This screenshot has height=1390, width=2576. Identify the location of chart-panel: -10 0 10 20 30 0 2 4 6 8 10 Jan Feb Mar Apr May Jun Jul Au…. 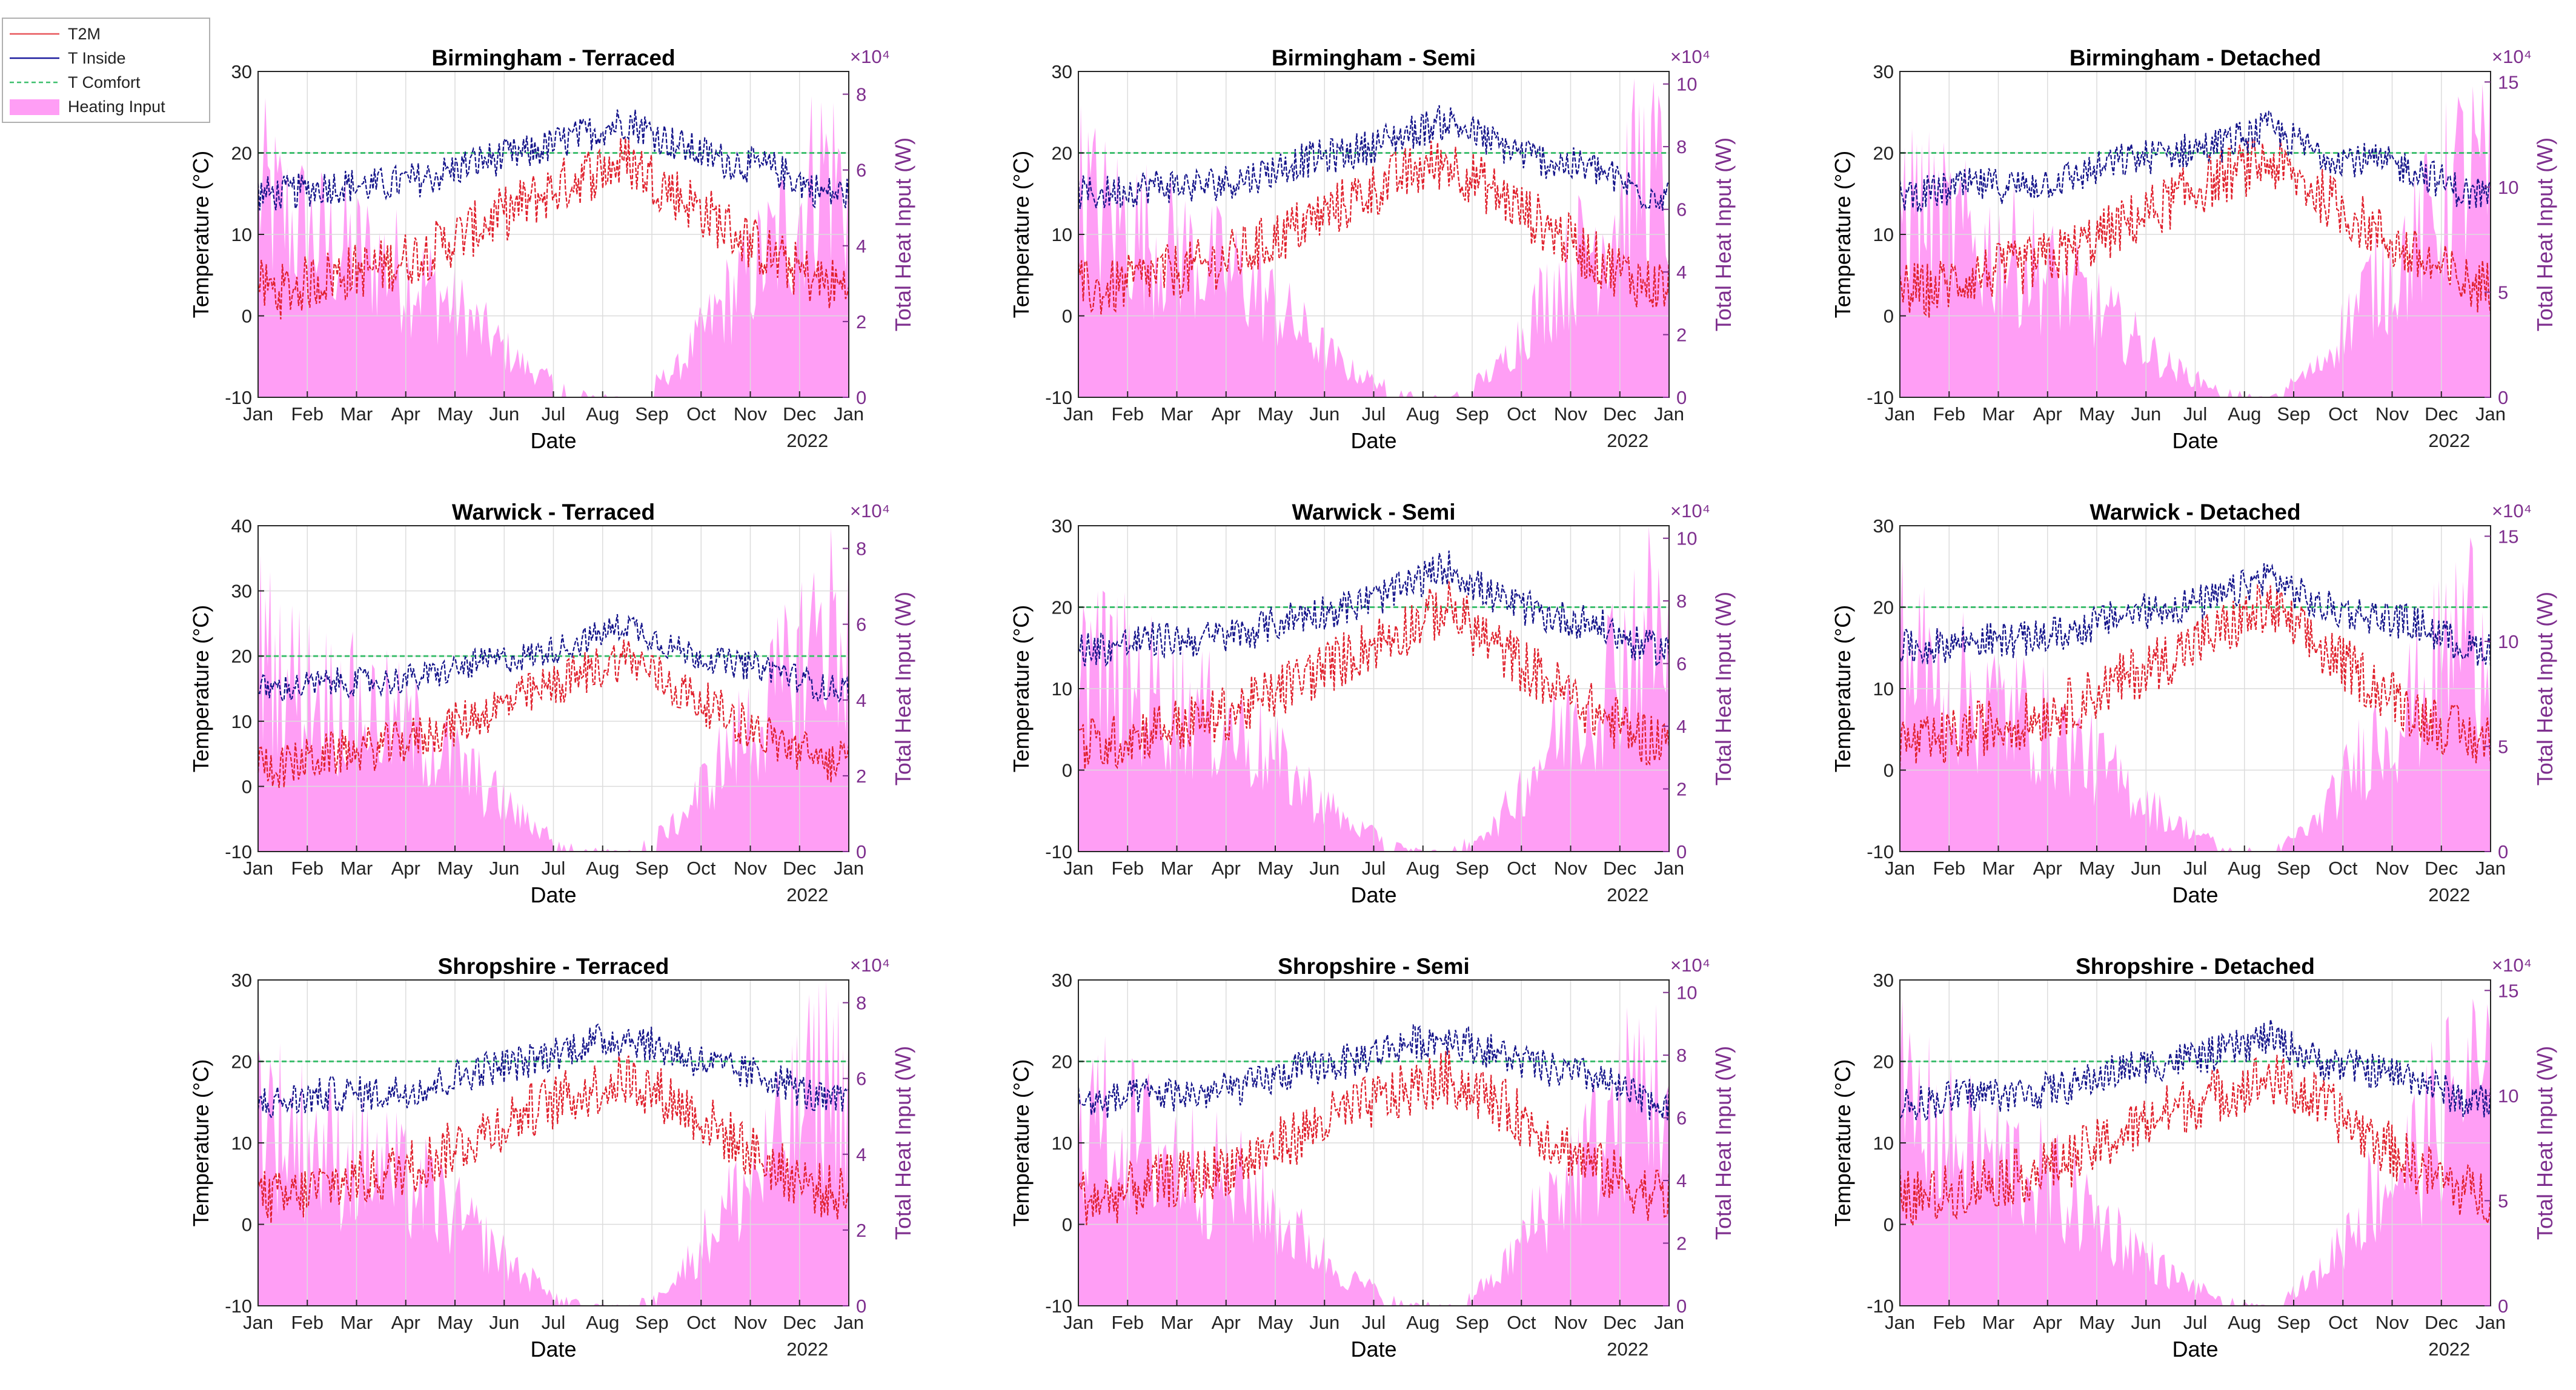
(1372, 249).